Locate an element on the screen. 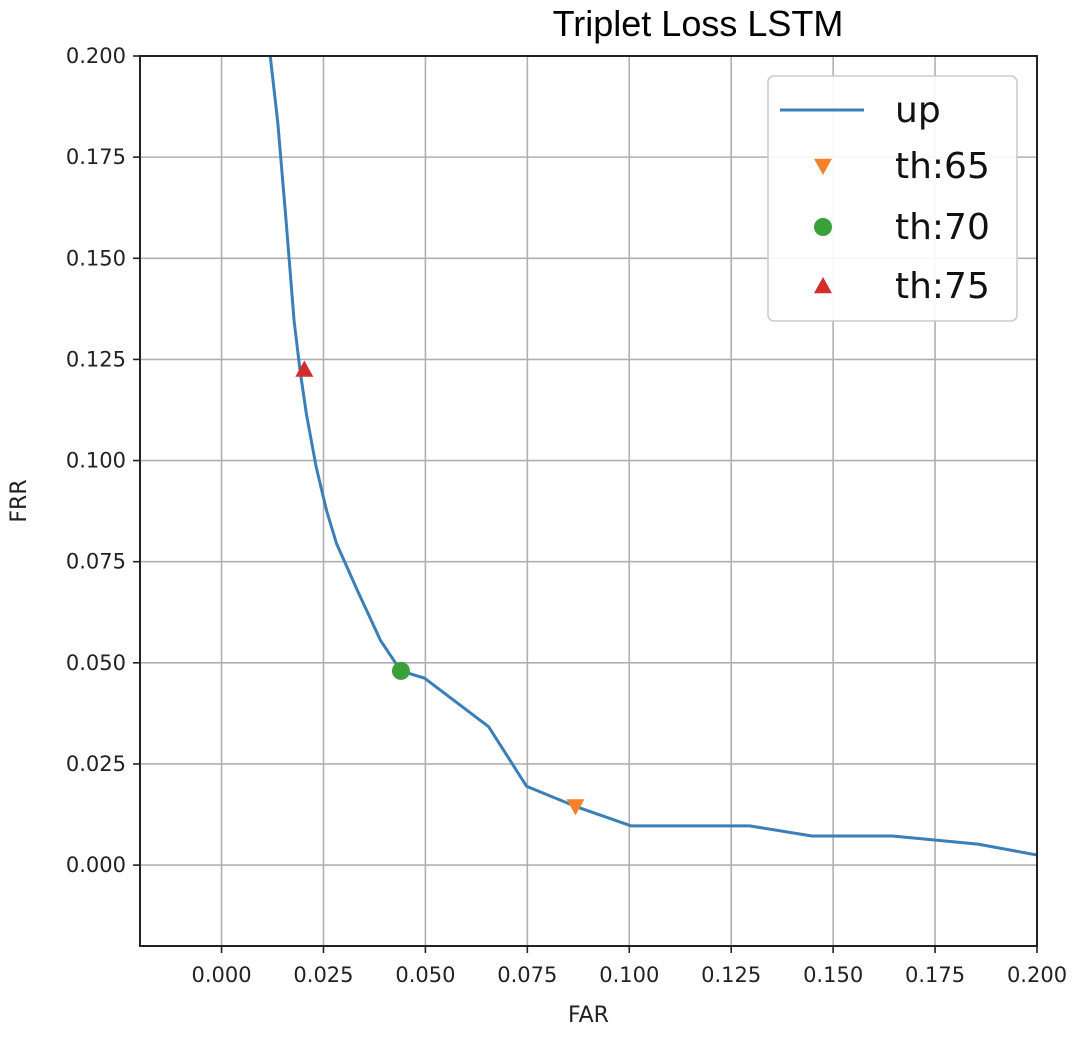 This screenshot has width=1090, height=1046. chart-title: Triplet Loss LSTM is located at coordinates (698, 23).